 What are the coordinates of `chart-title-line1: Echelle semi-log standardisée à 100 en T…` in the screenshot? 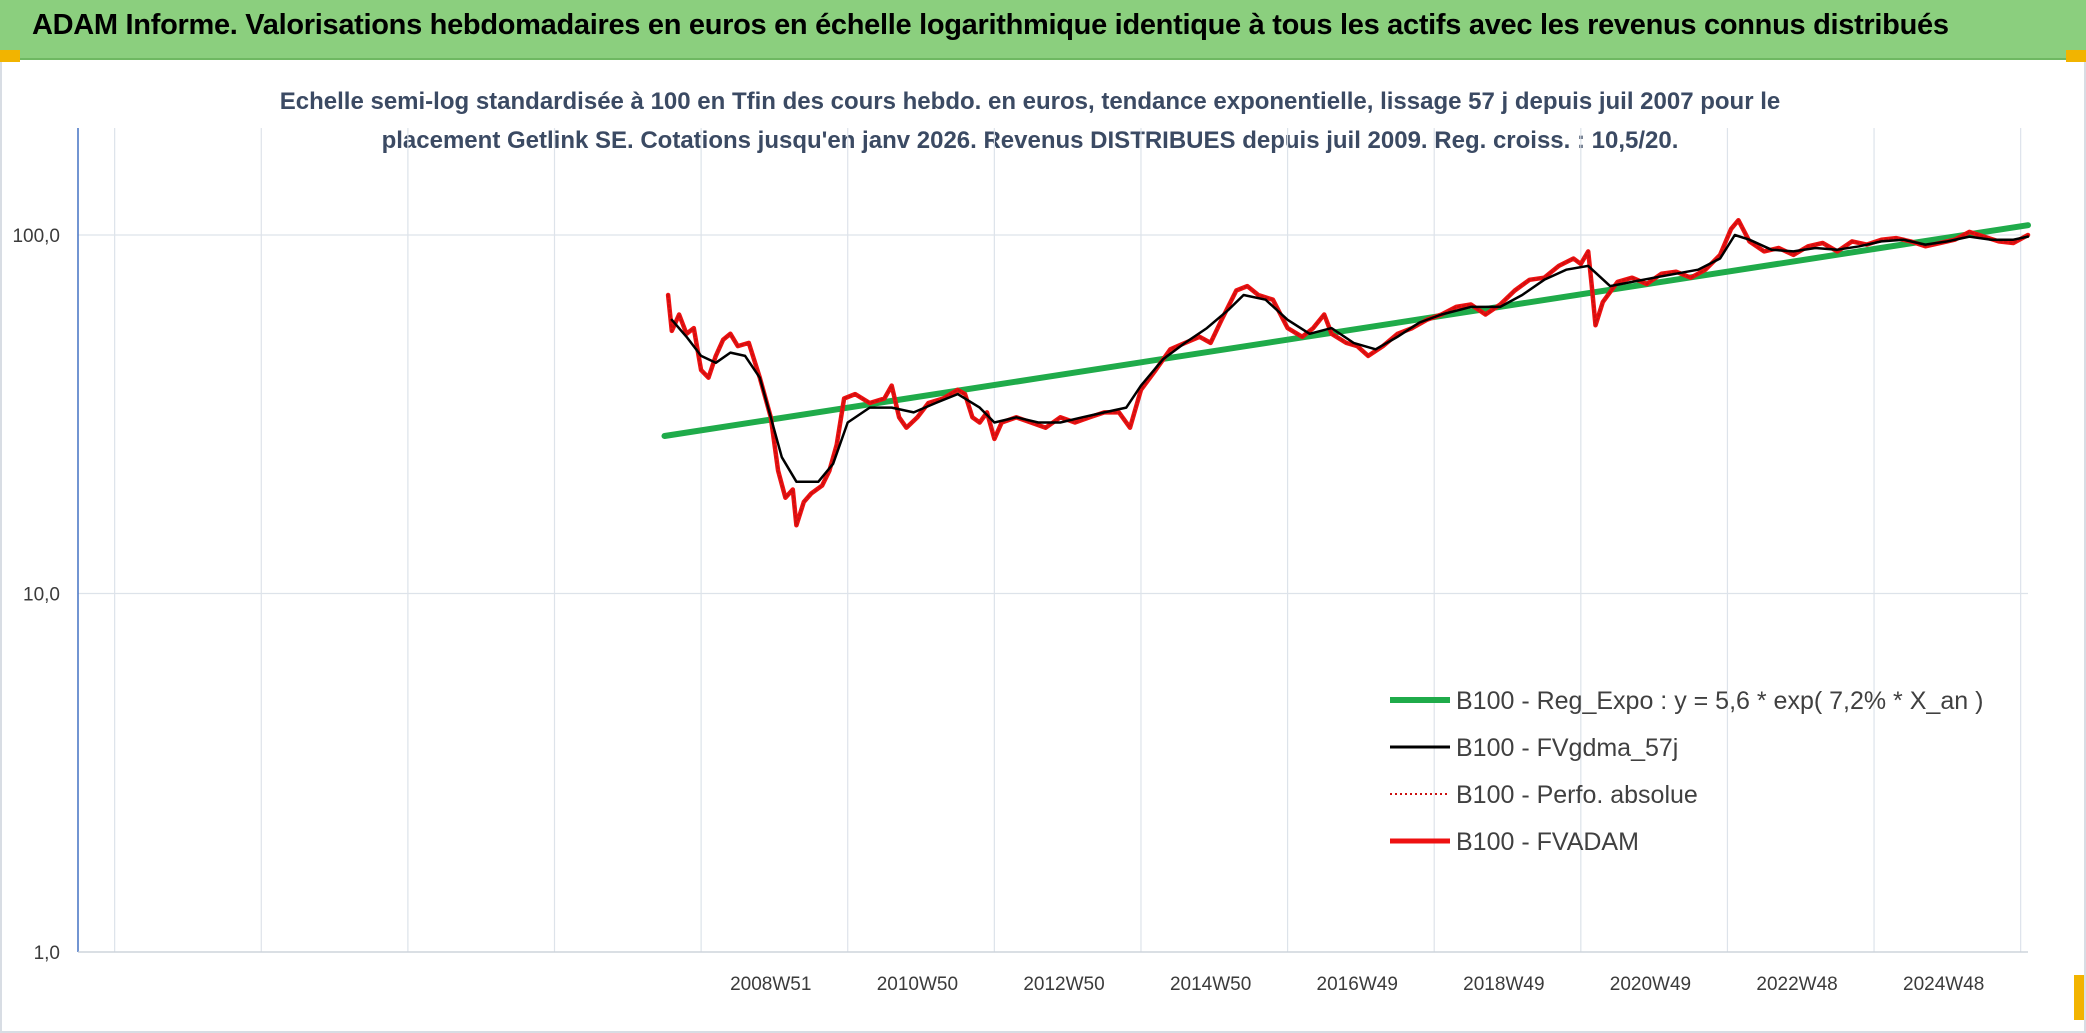 It's located at (1030, 101).